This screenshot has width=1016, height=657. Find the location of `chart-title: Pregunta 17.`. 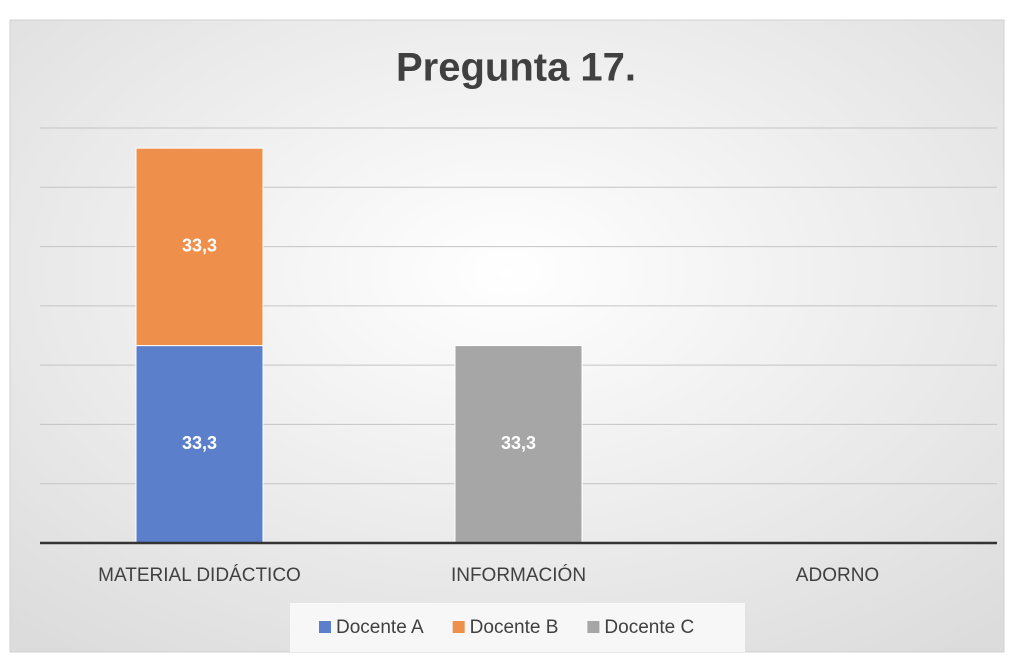

chart-title: Pregunta 17. is located at coordinates (516, 68).